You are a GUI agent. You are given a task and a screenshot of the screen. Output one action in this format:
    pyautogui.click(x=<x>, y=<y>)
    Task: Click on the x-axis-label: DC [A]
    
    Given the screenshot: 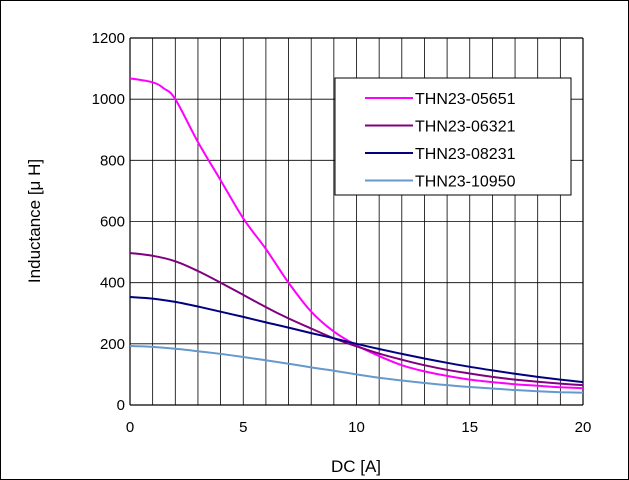 What is the action you would take?
    pyautogui.click(x=356, y=466)
    